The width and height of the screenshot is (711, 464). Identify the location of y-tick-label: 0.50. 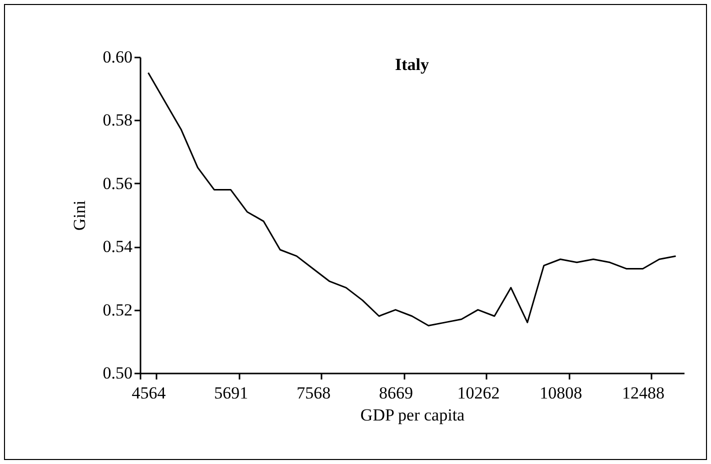
(117, 373).